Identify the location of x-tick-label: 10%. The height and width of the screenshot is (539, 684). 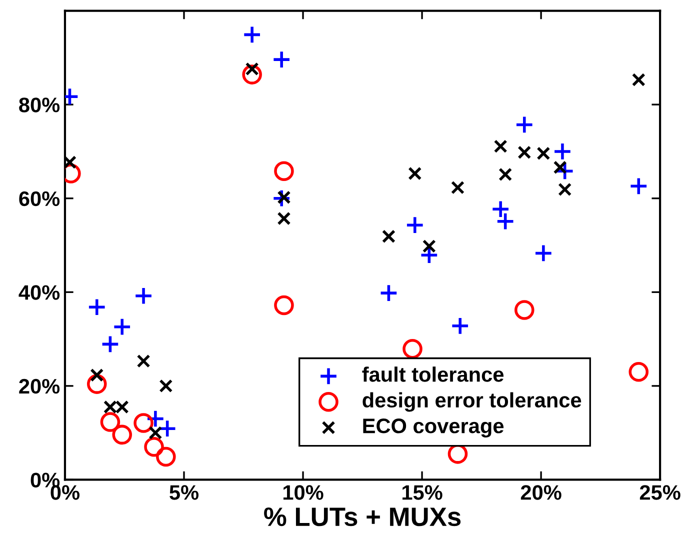
(303, 492).